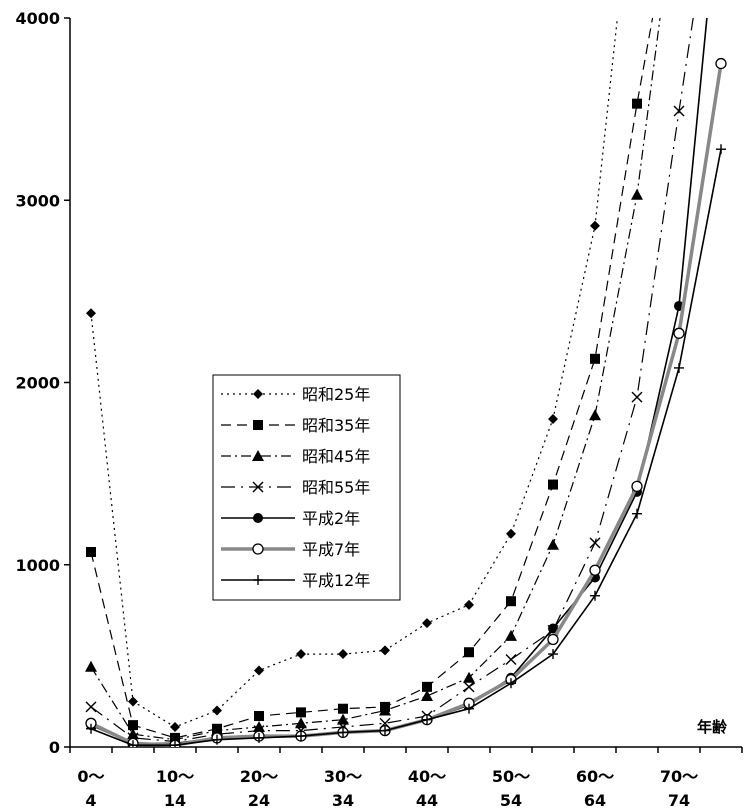 This screenshot has height=812, width=756. What do you see at coordinates (331, 549) in the screenshot?
I see `legend-label: 平成7年` at bounding box center [331, 549].